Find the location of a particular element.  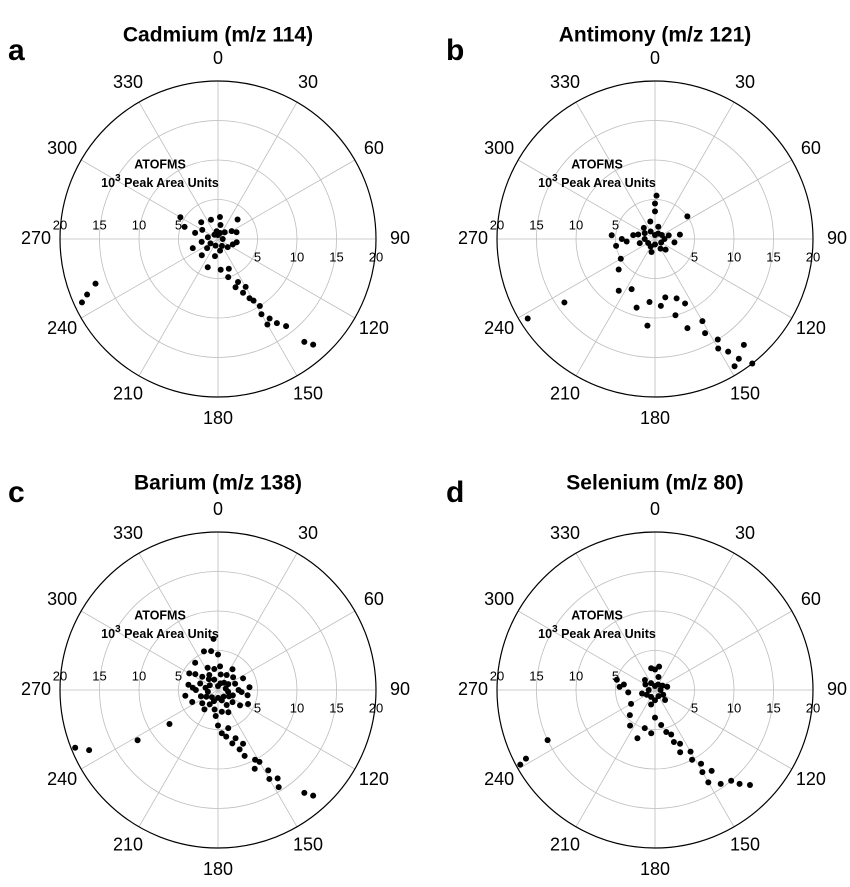

chart-title: Cadmium (m/z 114) is located at coordinates (218, 35).